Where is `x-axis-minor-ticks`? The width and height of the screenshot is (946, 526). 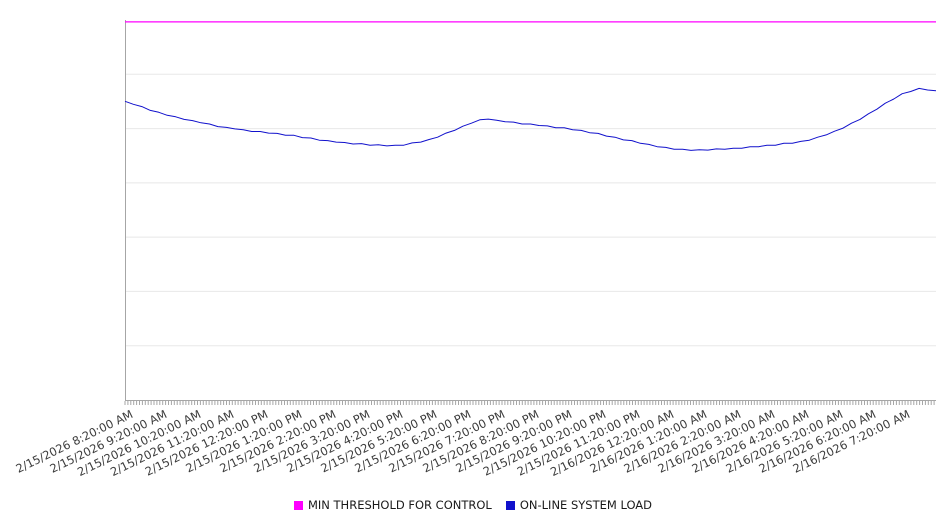 x-axis-minor-ticks is located at coordinates (529, 403).